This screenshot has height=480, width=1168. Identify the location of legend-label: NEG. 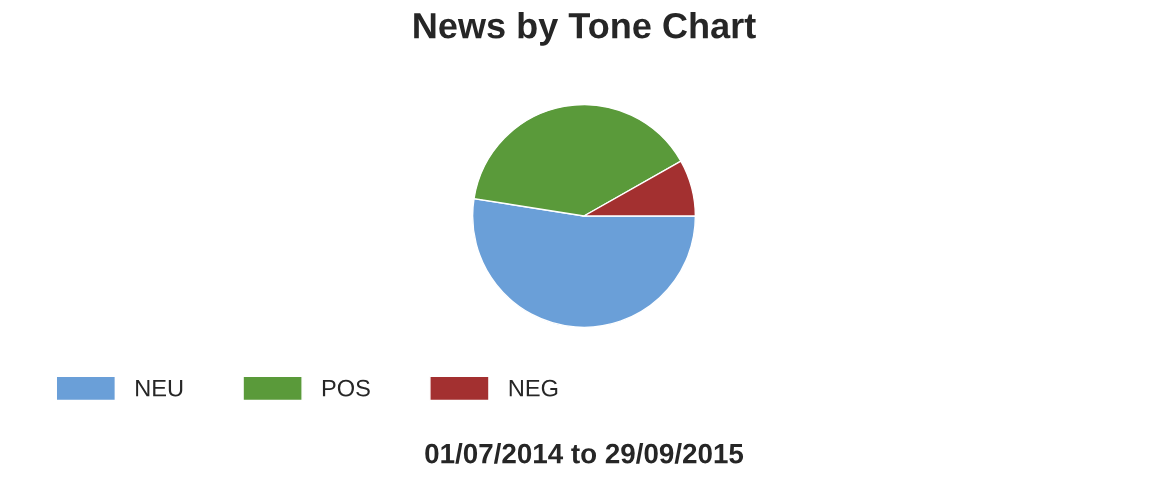
(533, 388).